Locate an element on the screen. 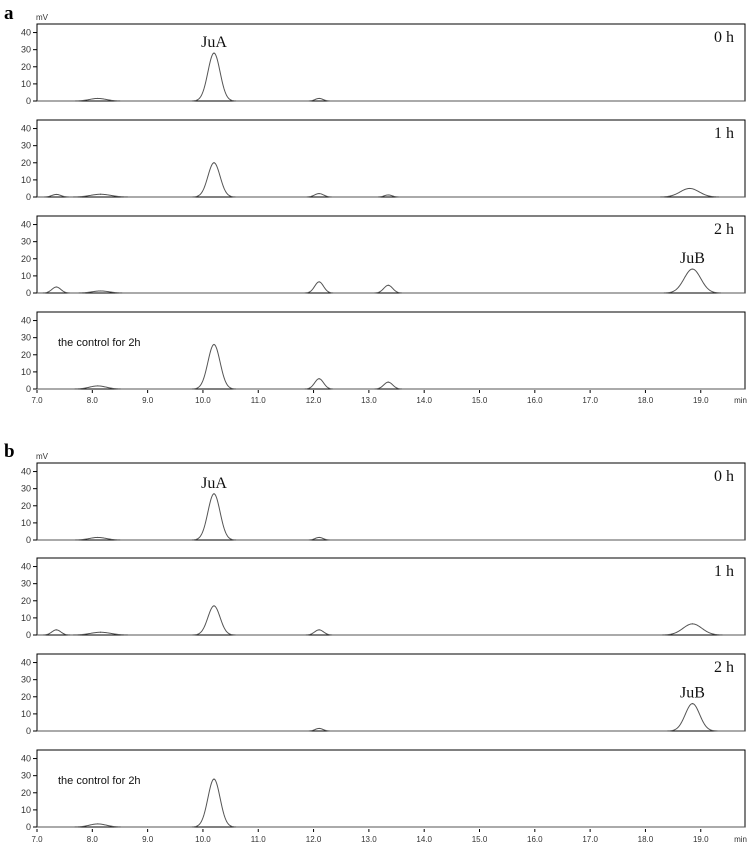  x-tick-label: 14.0 is located at coordinates (424, 839).